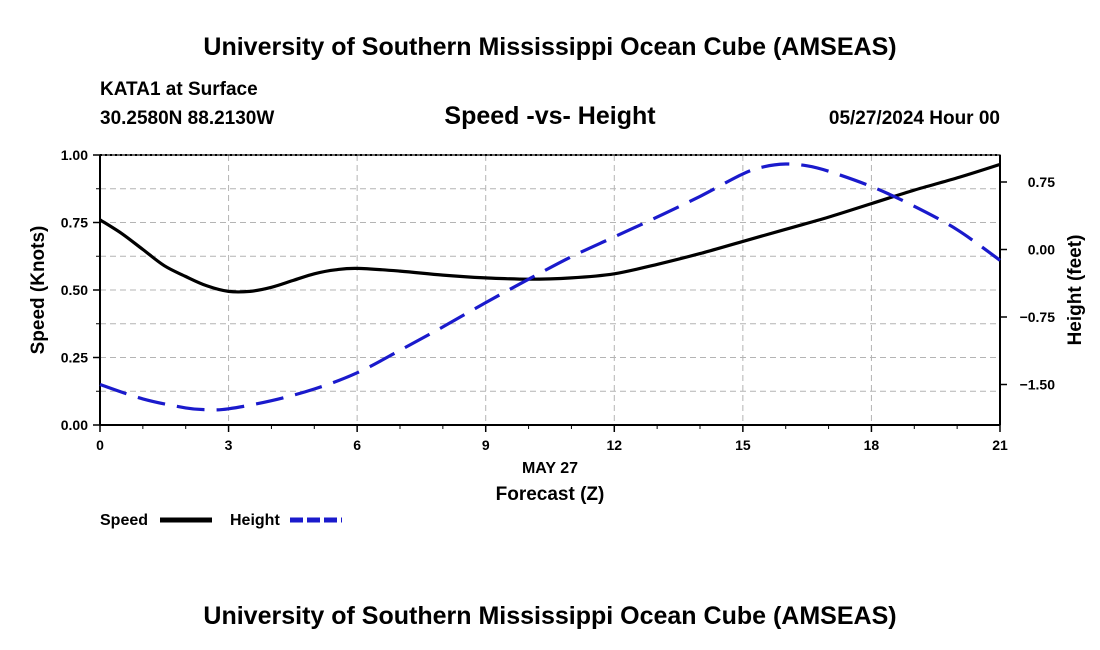  What do you see at coordinates (221, 520) in the screenshot?
I see `legend: Speed Height` at bounding box center [221, 520].